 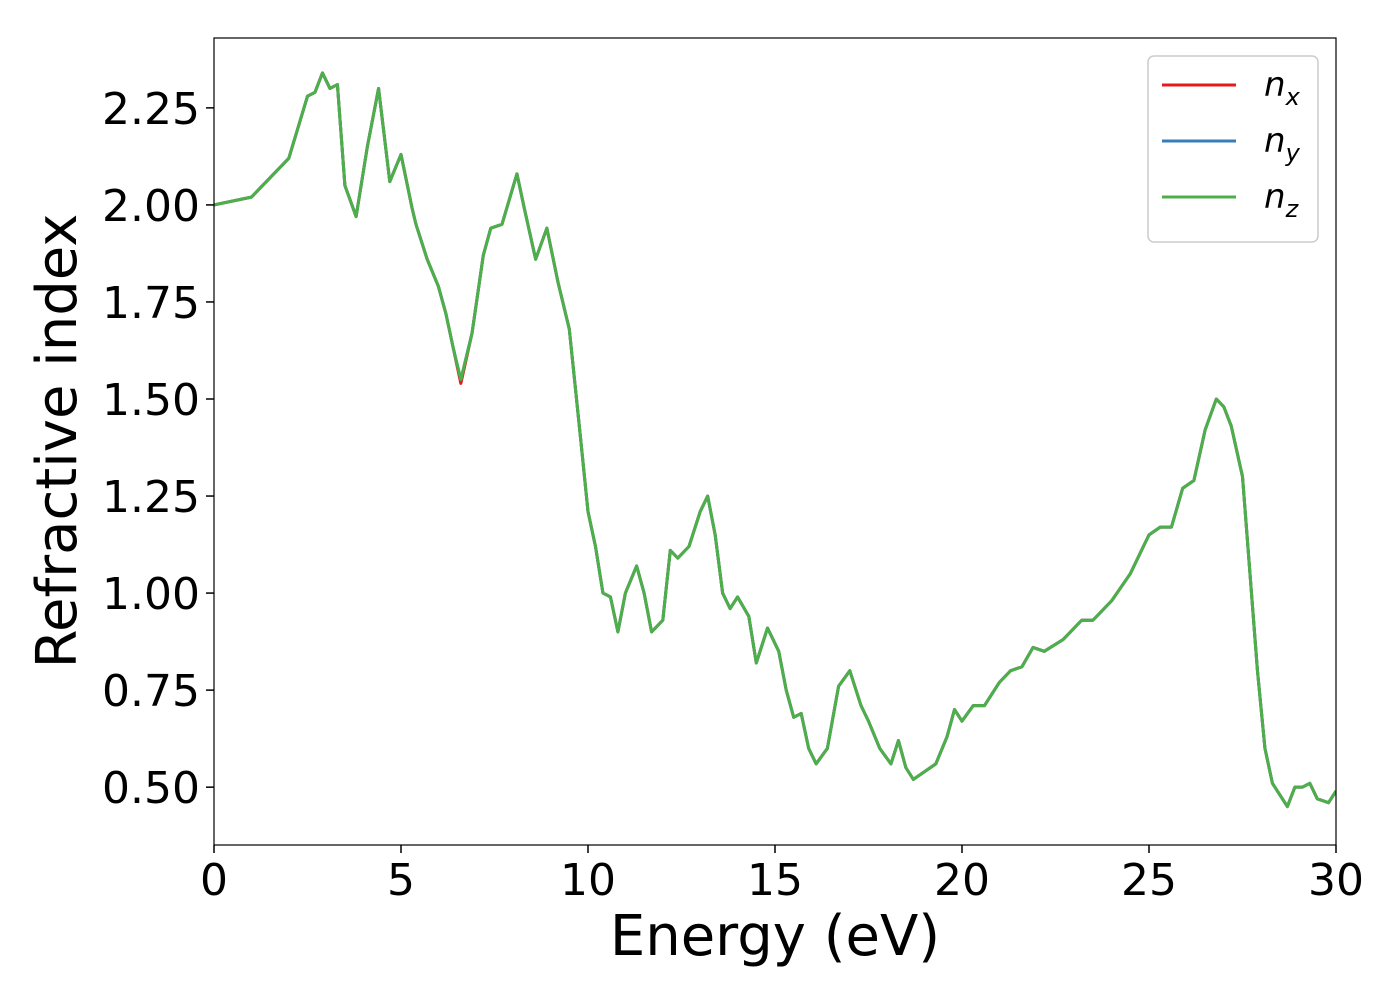 What do you see at coordinates (151, 109) in the screenshot?
I see `y-tick-label: 2.25` at bounding box center [151, 109].